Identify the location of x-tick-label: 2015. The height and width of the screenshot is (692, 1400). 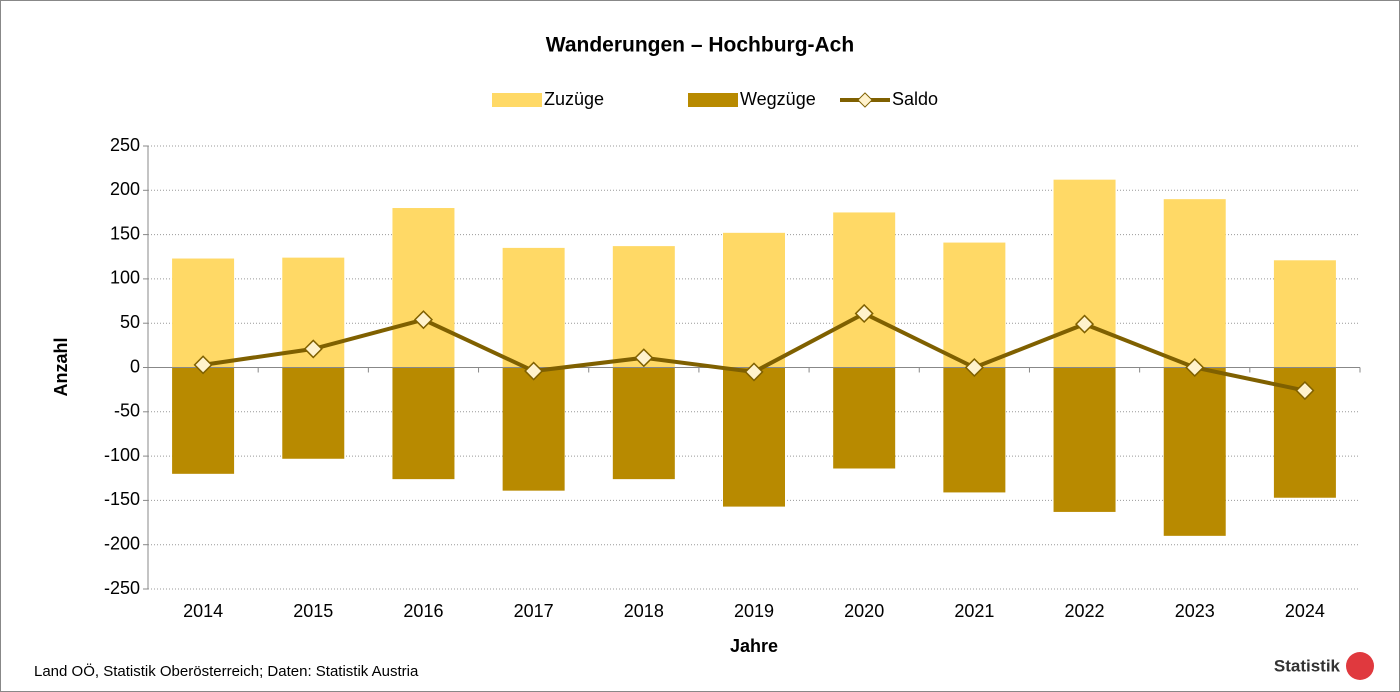
(313, 611).